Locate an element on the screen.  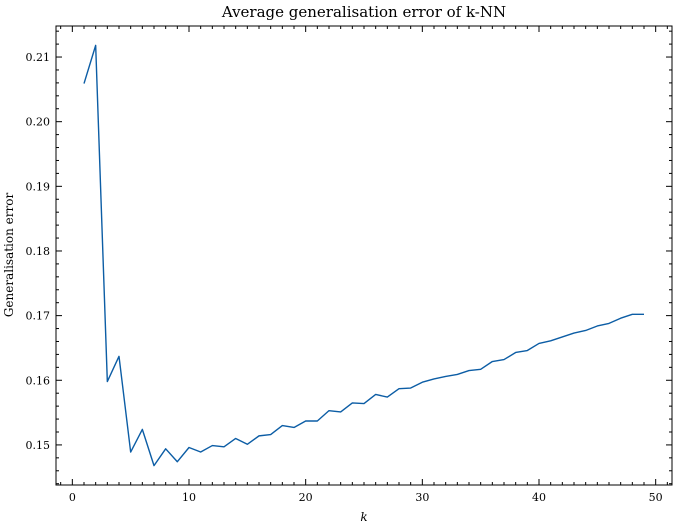
chart-title: Average generalisation error of k-NN is located at coordinates (363, 12).